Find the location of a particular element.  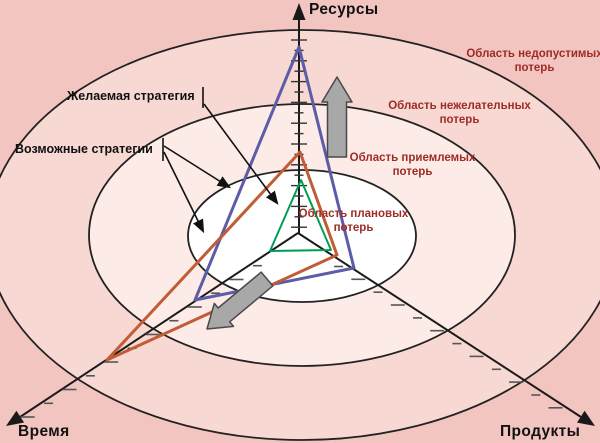

resources-axis-label: Ресурсы is located at coordinates (344, 9).